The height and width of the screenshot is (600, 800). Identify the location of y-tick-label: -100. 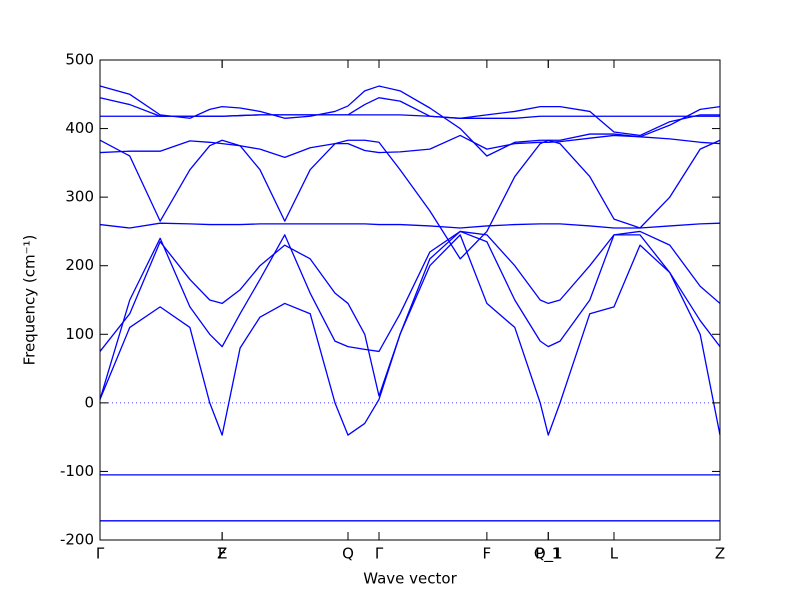
(77, 471).